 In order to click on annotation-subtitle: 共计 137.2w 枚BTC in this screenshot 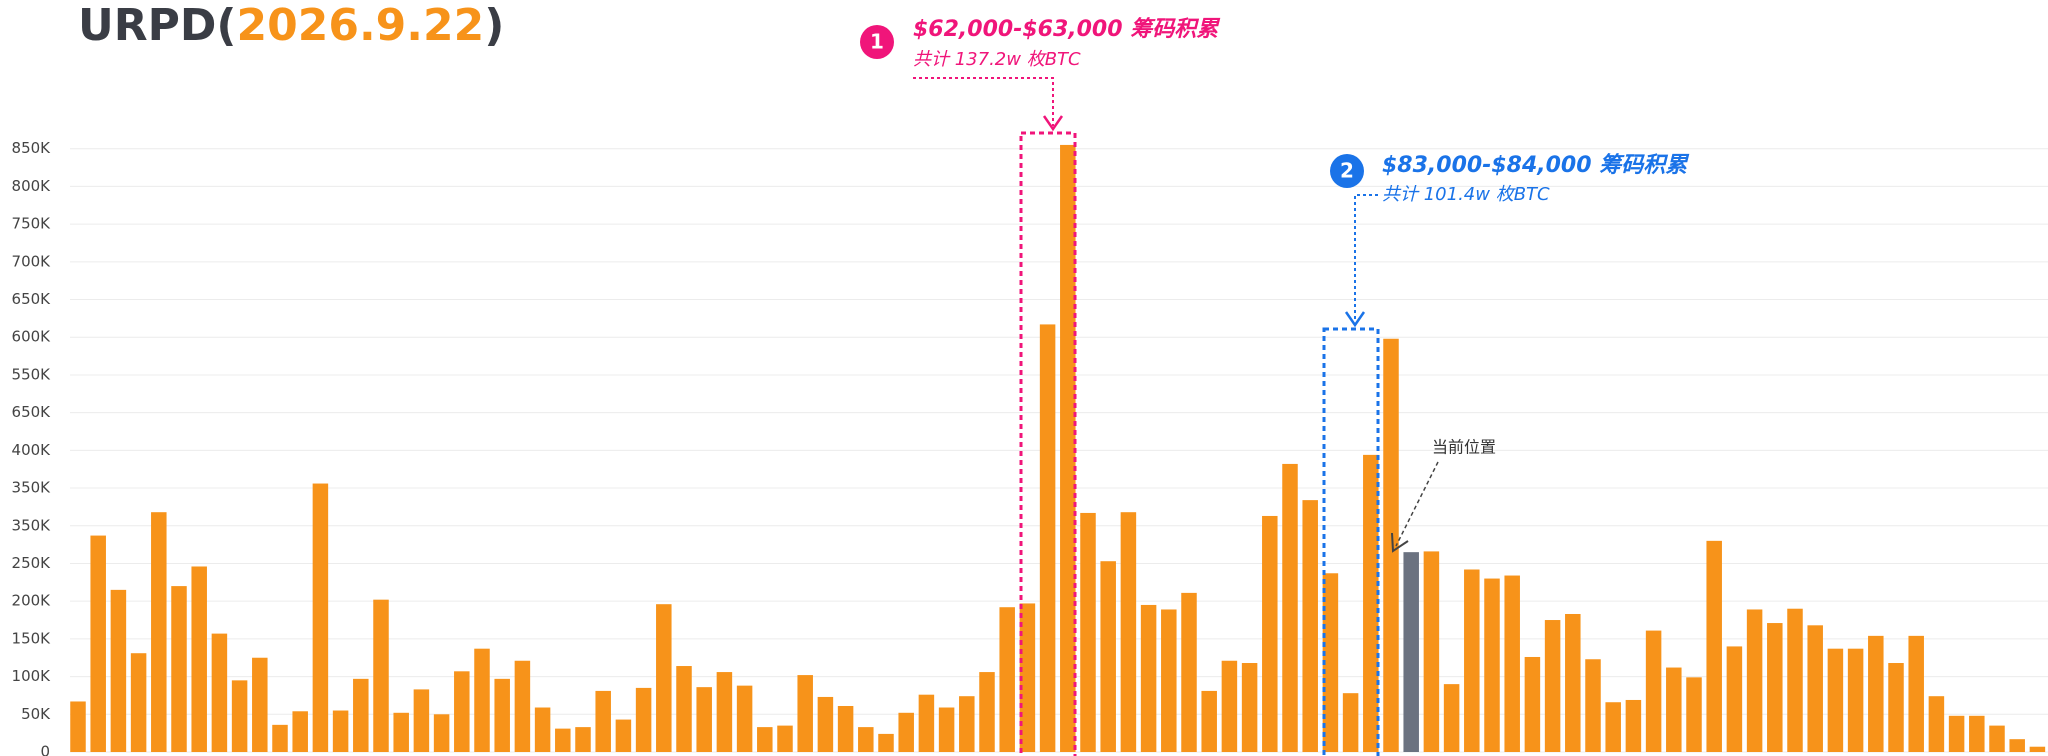, I will do `click(997, 59)`.